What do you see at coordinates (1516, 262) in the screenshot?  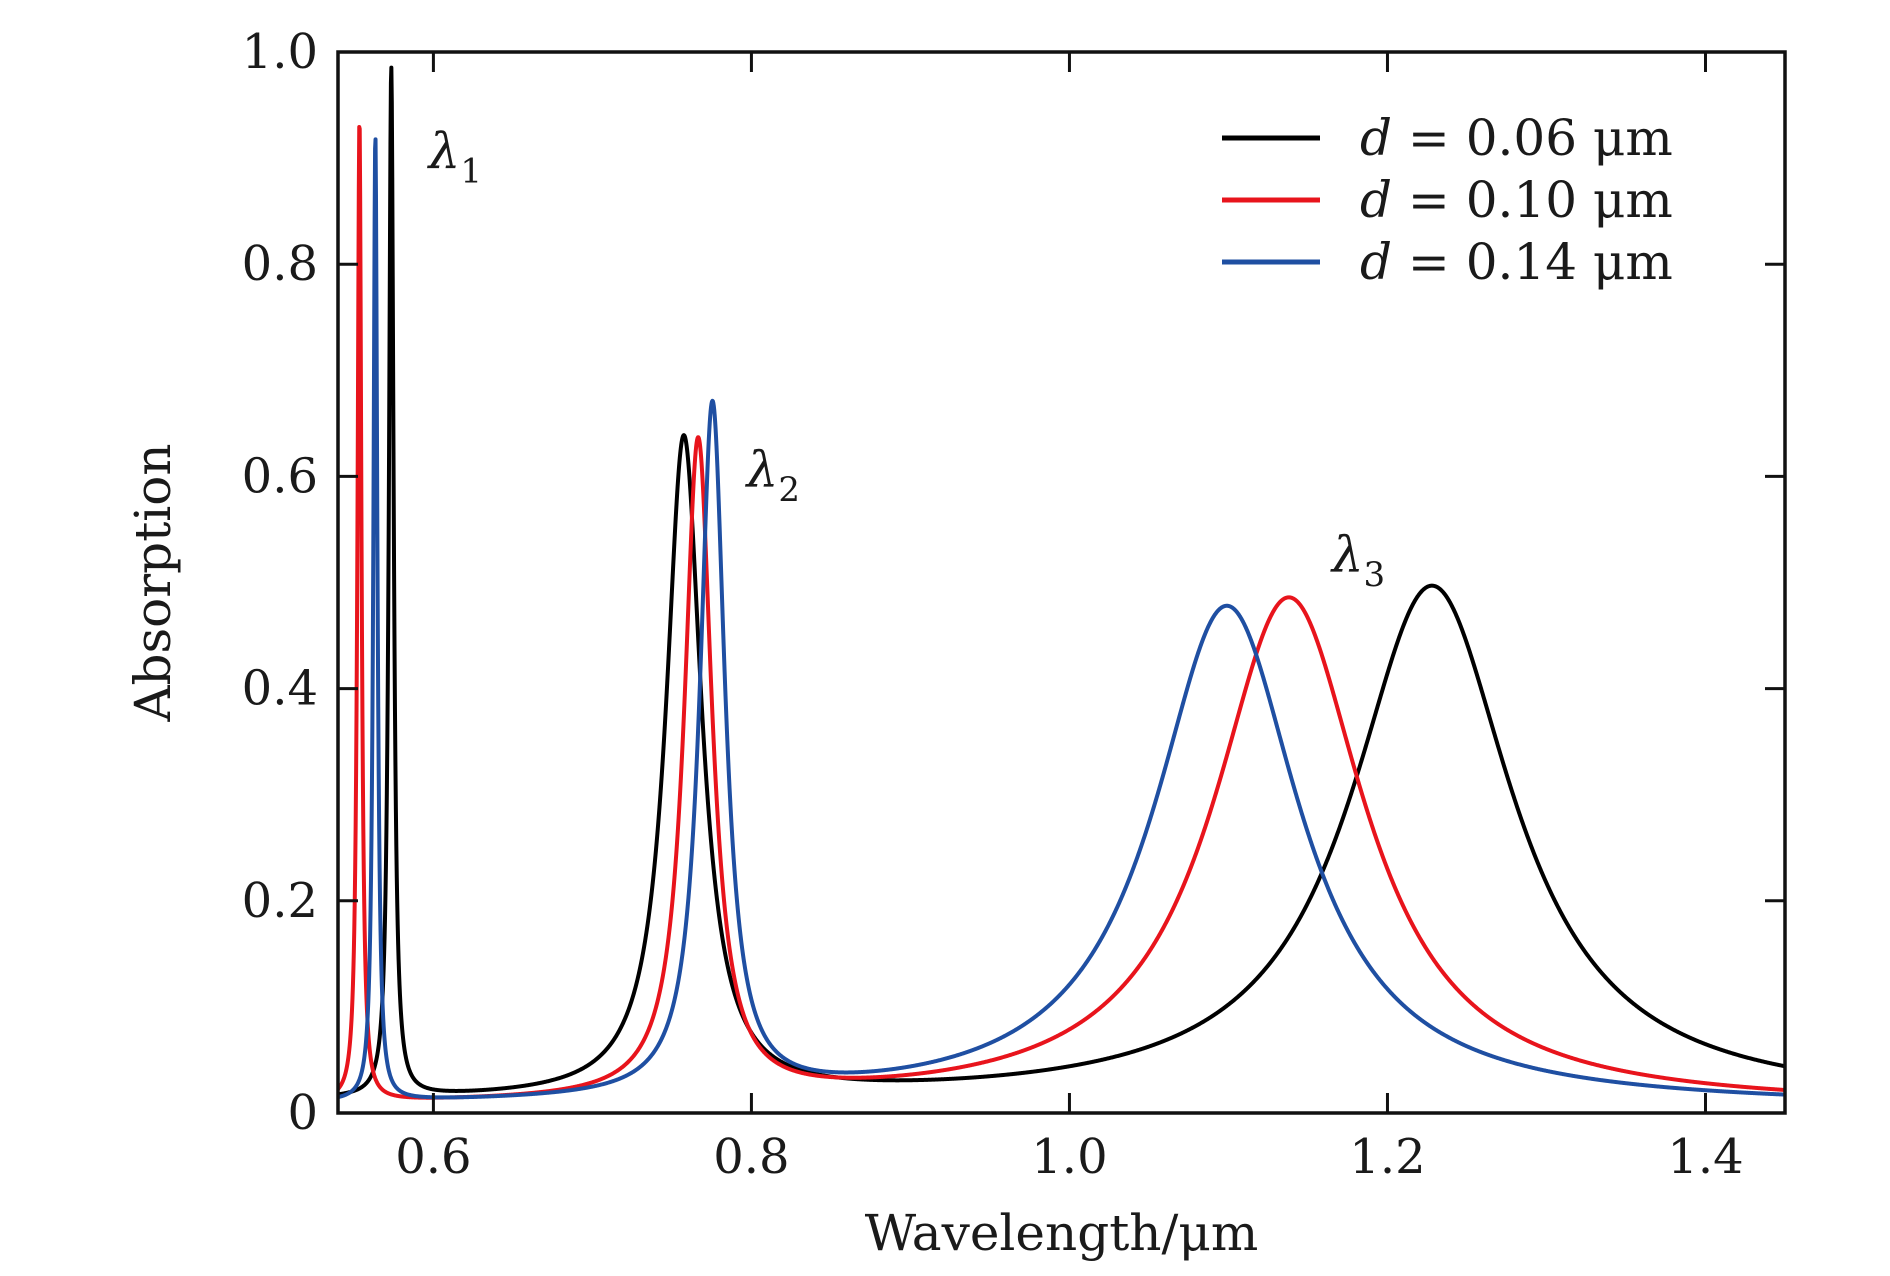 I see `legend-entry: d = 0.14 μm` at bounding box center [1516, 262].